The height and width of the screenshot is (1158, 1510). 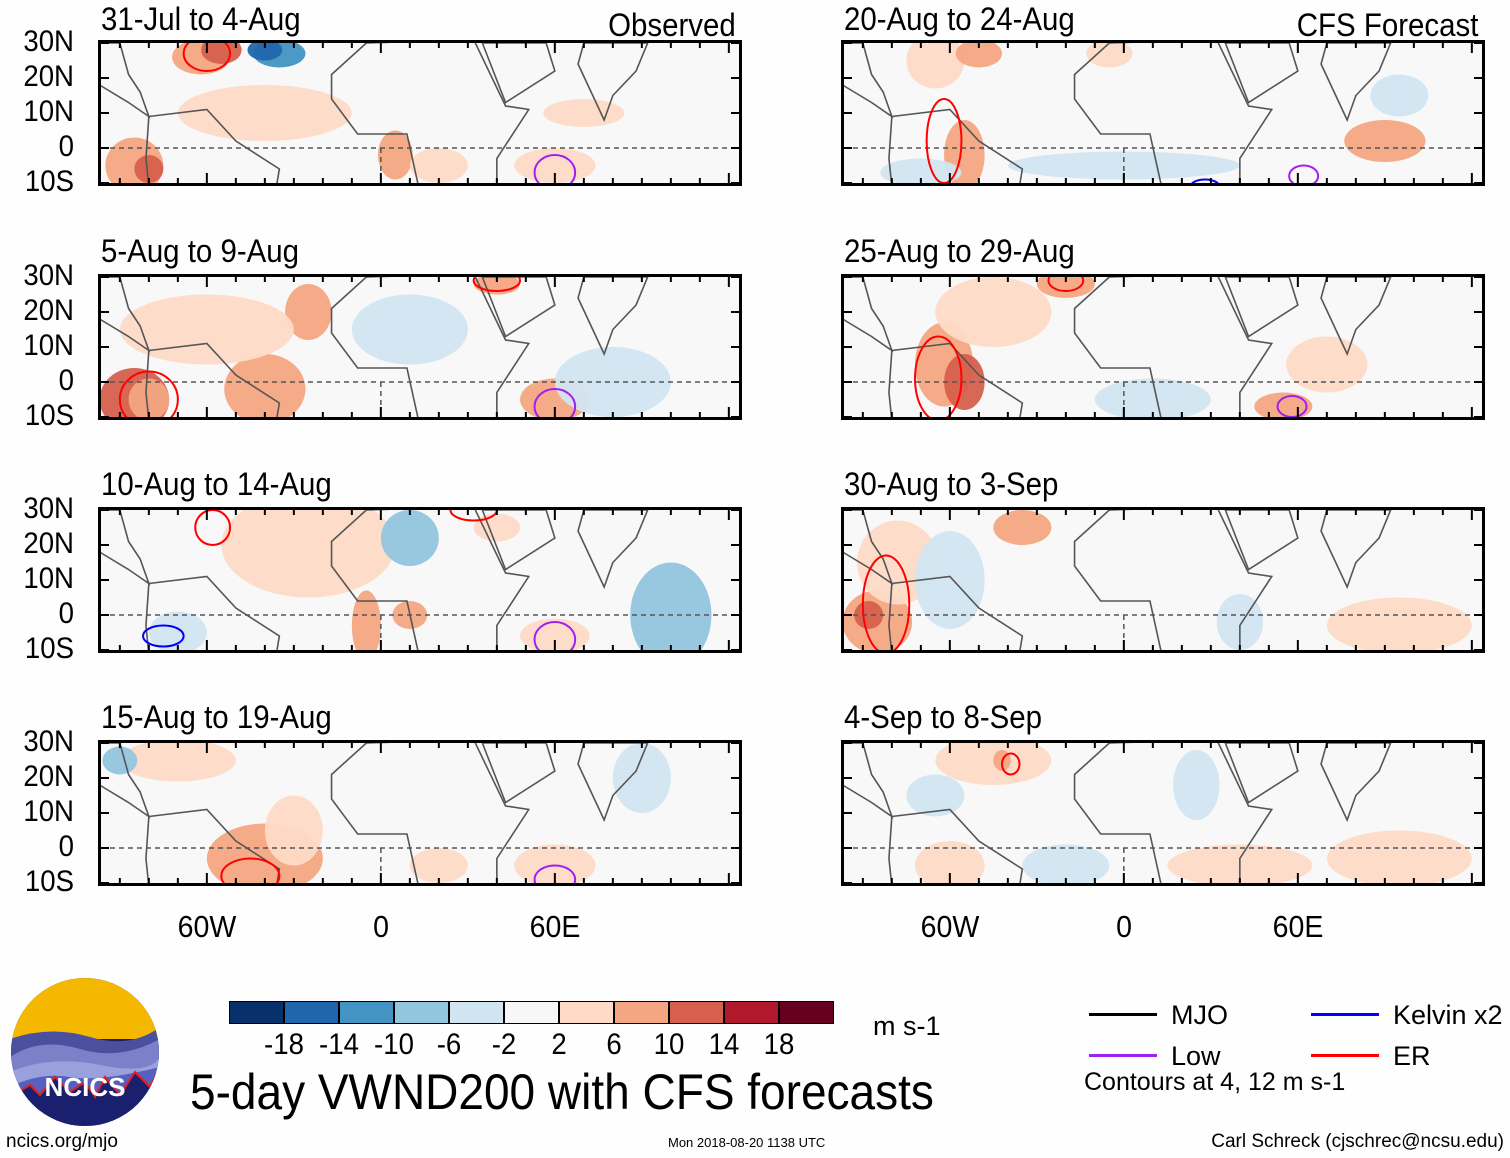 I want to click on ncics-logo-graphic, so click(x=85, y=1052).